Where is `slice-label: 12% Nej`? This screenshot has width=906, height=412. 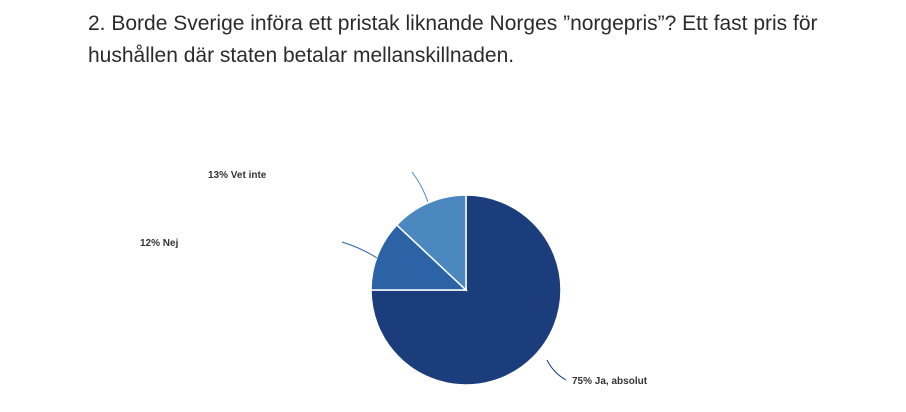
slice-label: 12% Nej is located at coordinates (159, 243).